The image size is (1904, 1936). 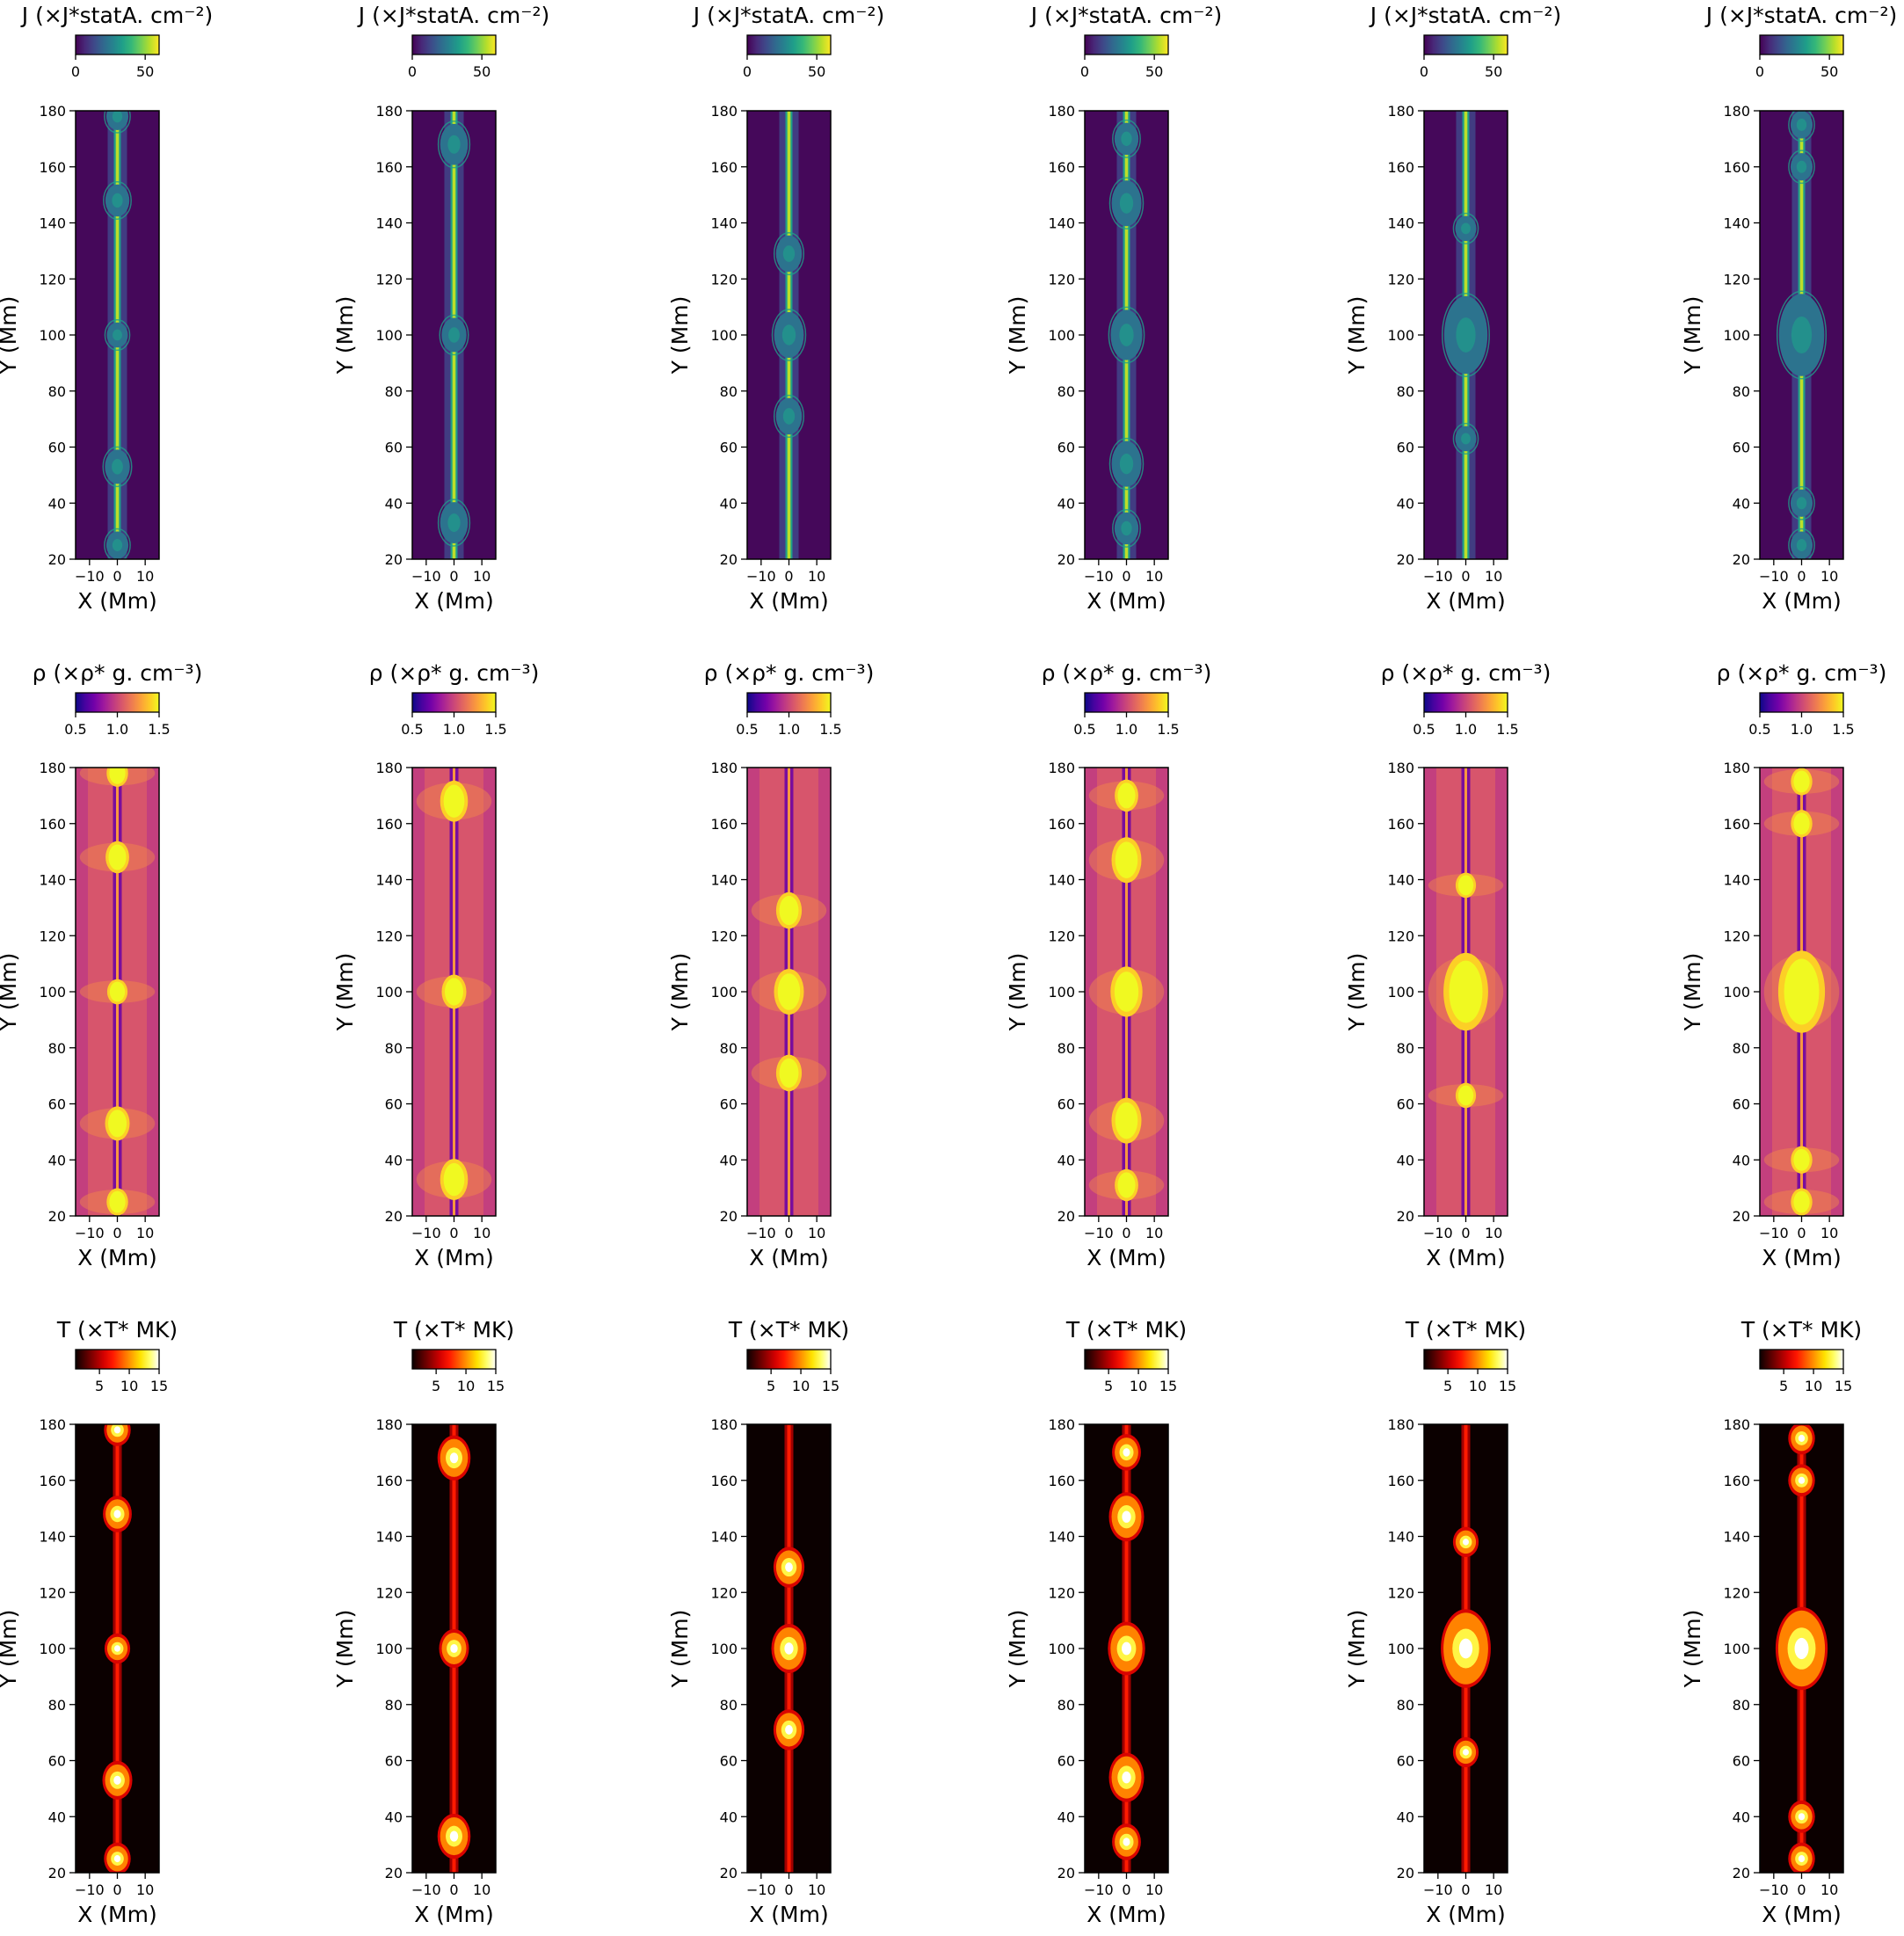 What do you see at coordinates (418, 992) in the screenshot?
I see `edge-shade-left` at bounding box center [418, 992].